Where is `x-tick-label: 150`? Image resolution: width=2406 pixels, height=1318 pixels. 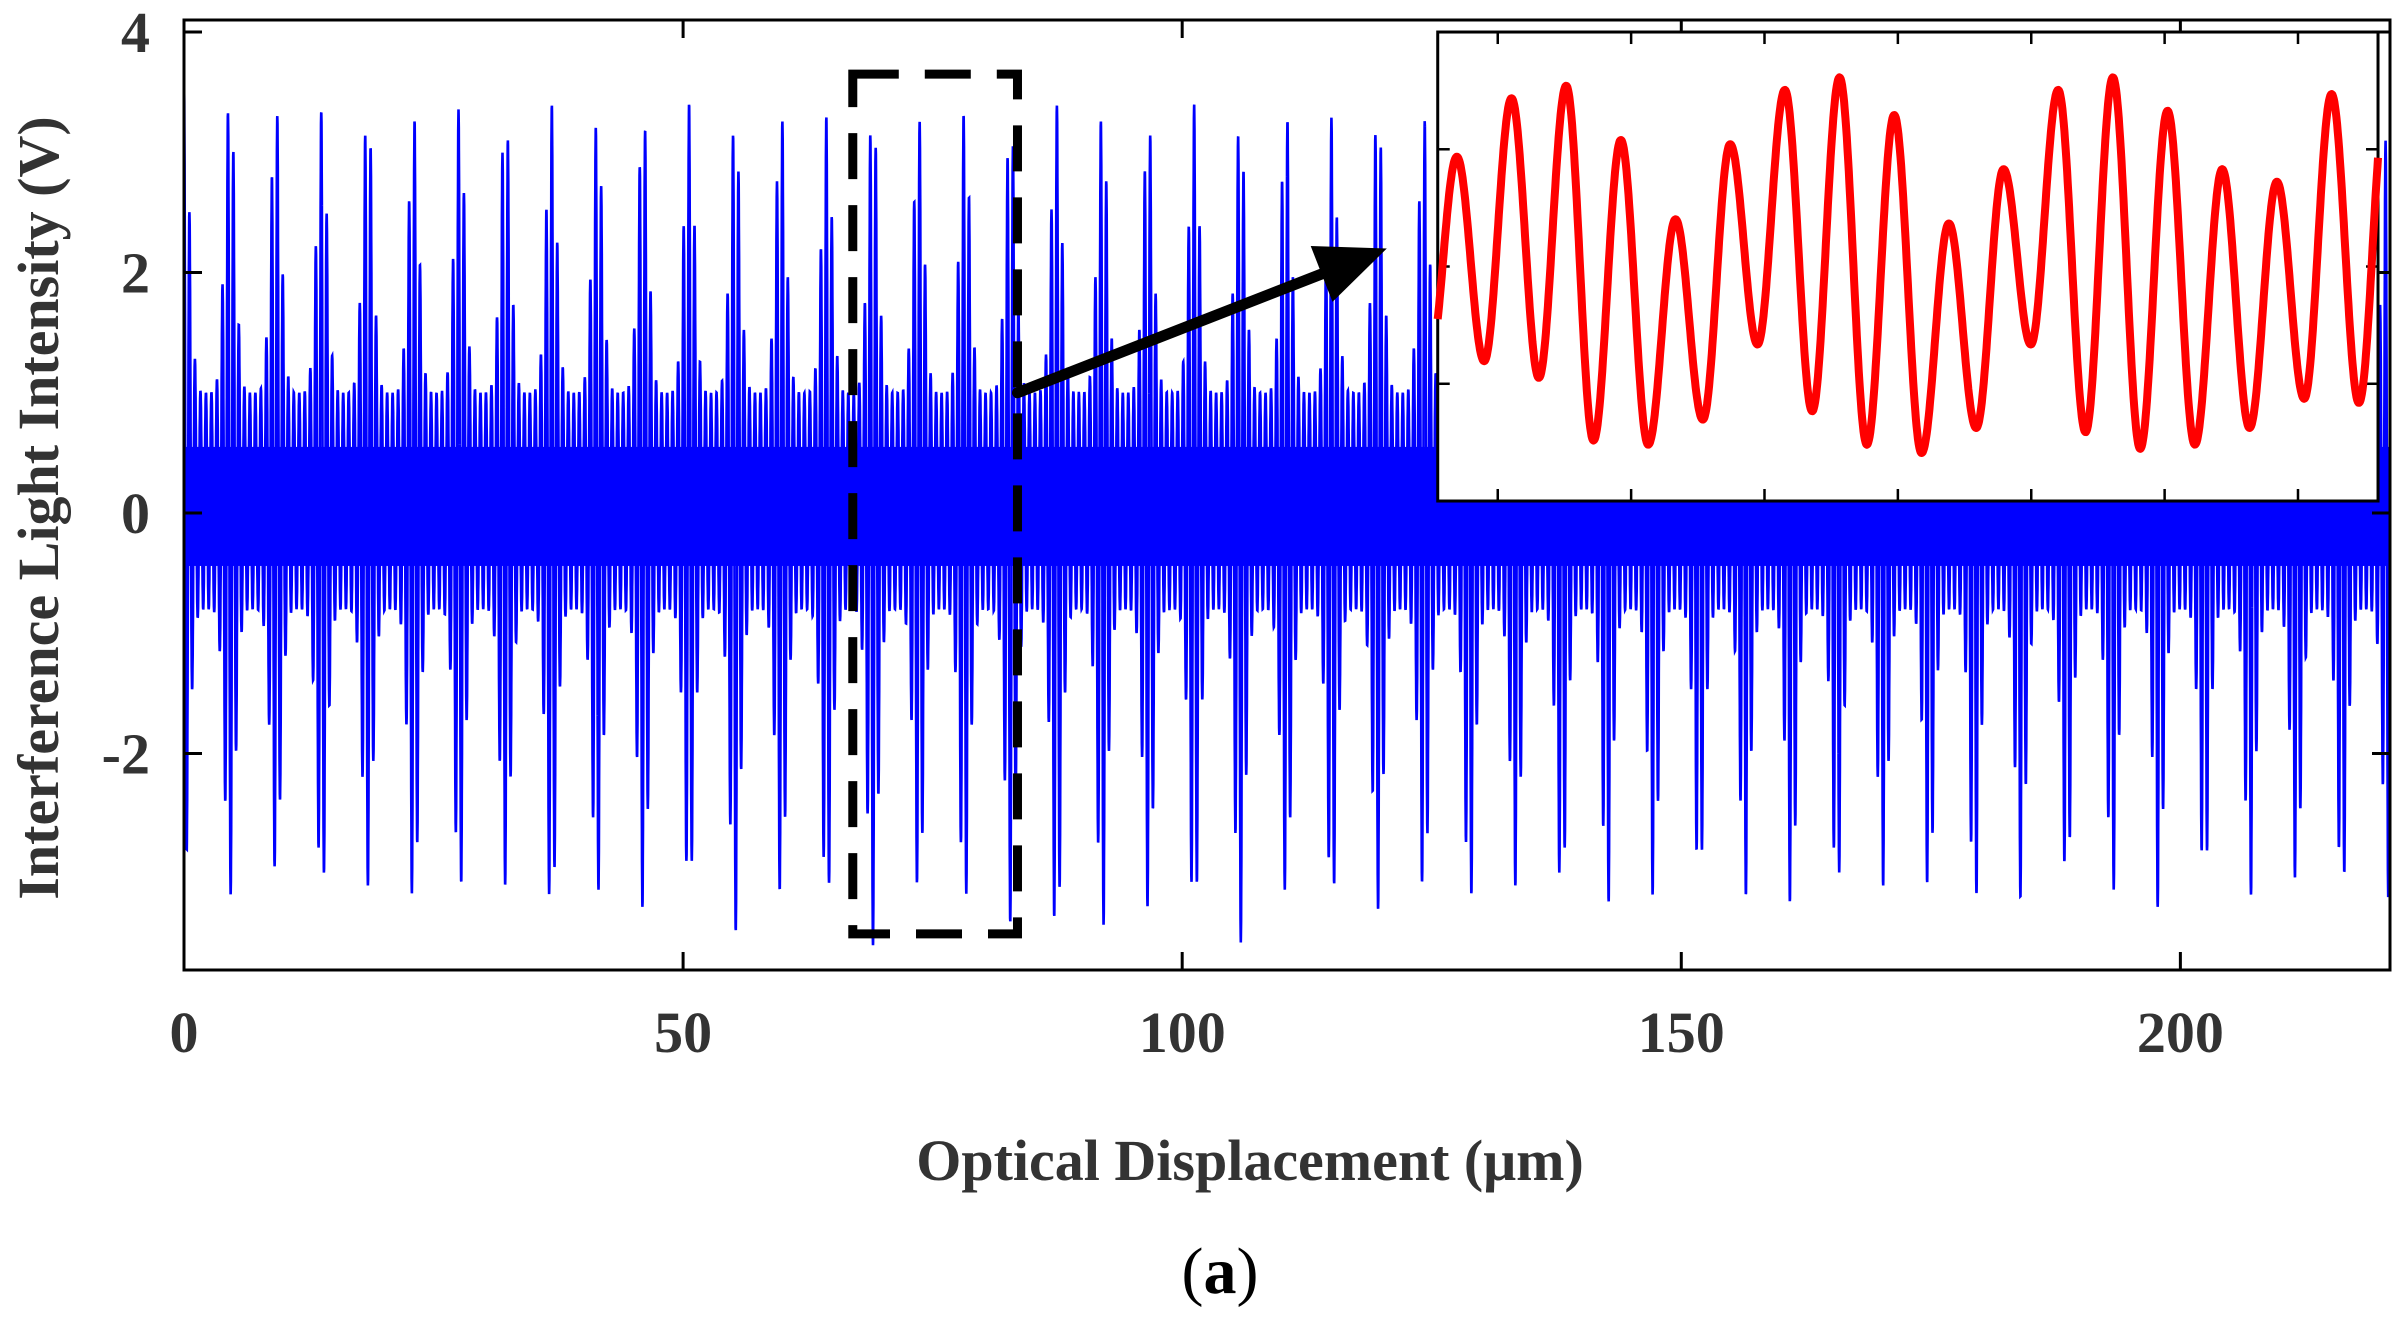 x-tick-label: 150 is located at coordinates (1681, 1032).